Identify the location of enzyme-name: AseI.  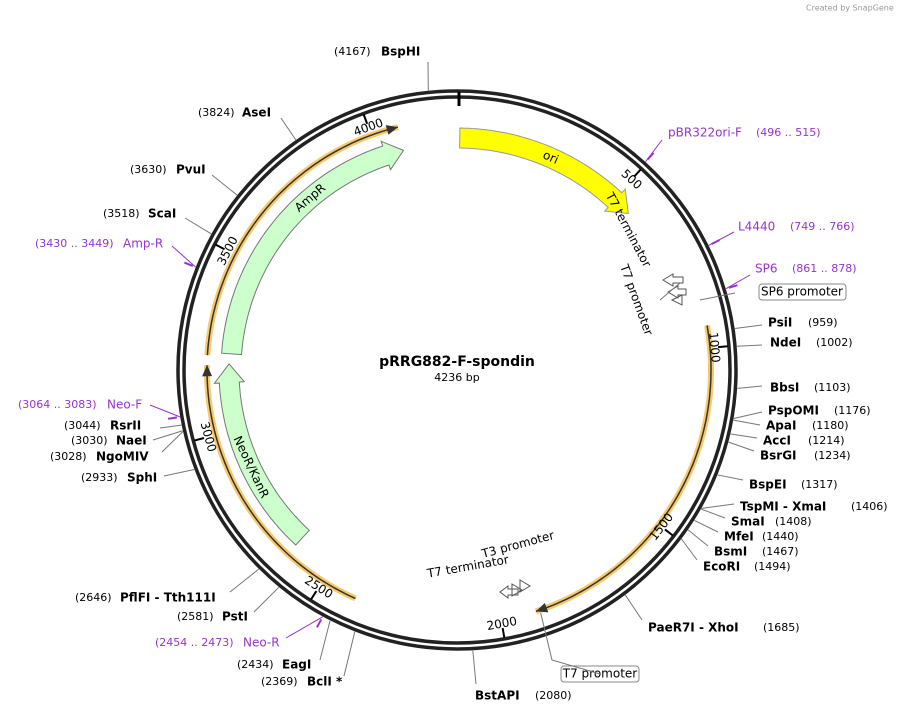
(256, 113).